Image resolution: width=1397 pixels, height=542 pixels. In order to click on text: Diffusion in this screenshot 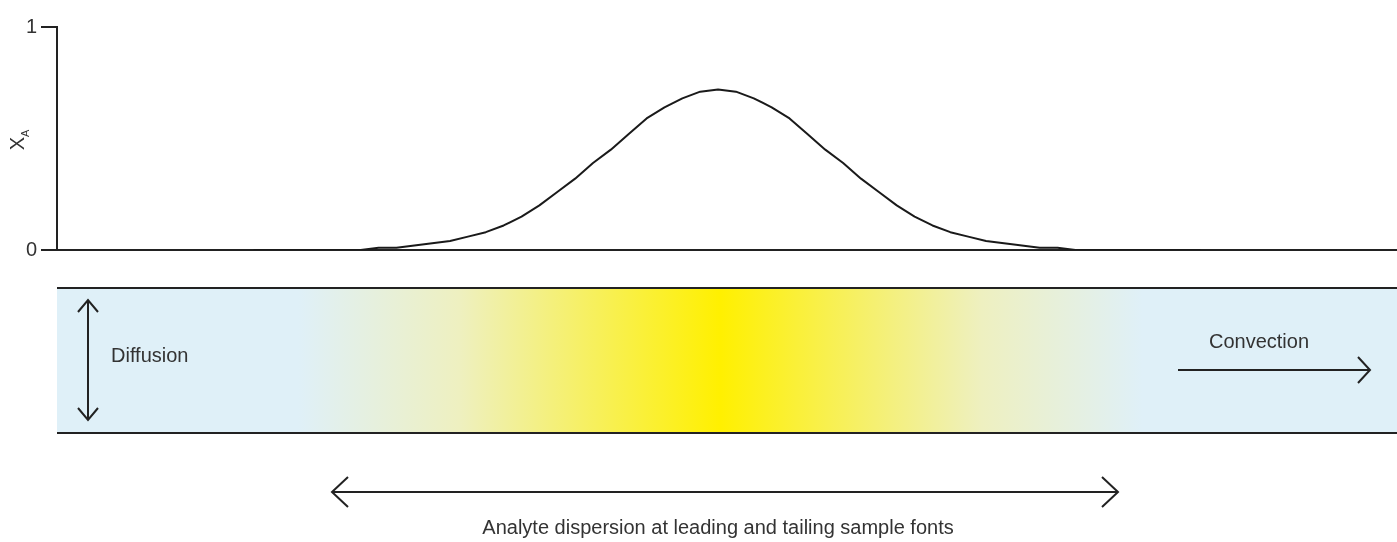, I will do `click(150, 355)`.